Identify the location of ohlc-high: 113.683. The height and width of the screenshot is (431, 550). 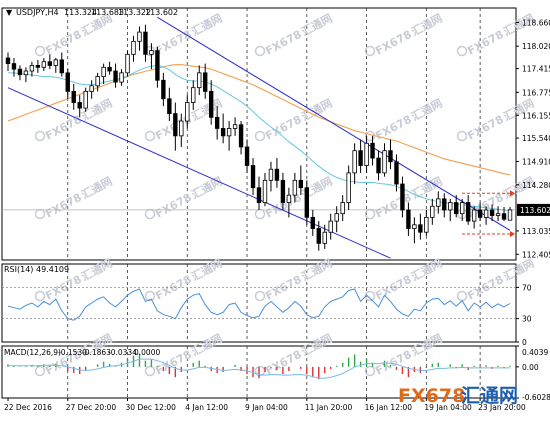
(107, 12).